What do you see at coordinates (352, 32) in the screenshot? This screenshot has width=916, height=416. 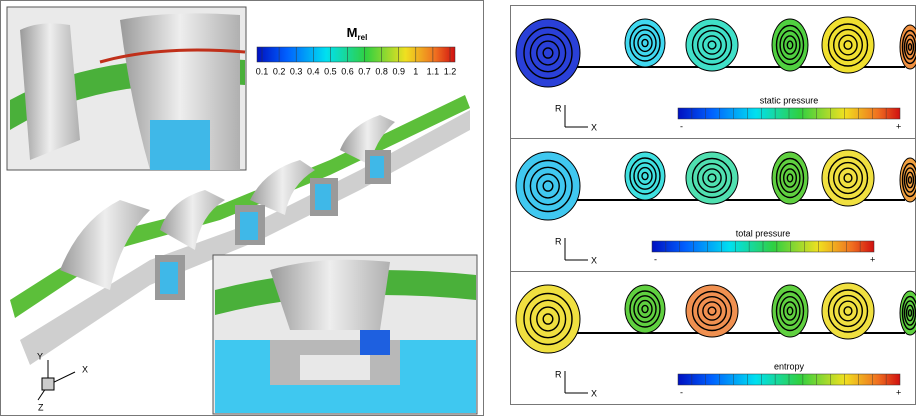 I see `legend-title-main: M` at bounding box center [352, 32].